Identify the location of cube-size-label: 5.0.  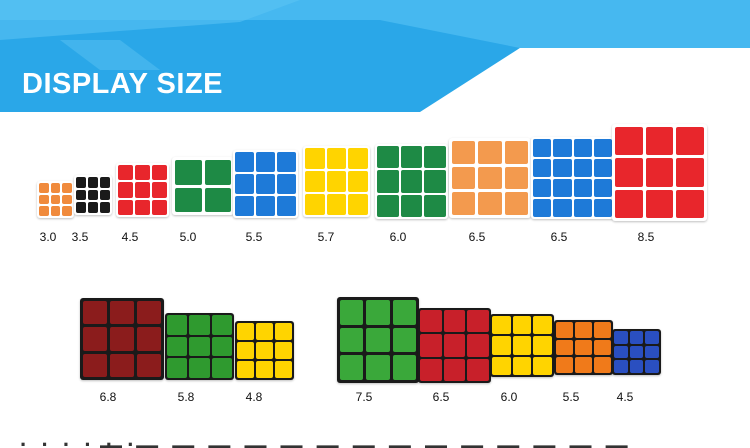
(188, 237).